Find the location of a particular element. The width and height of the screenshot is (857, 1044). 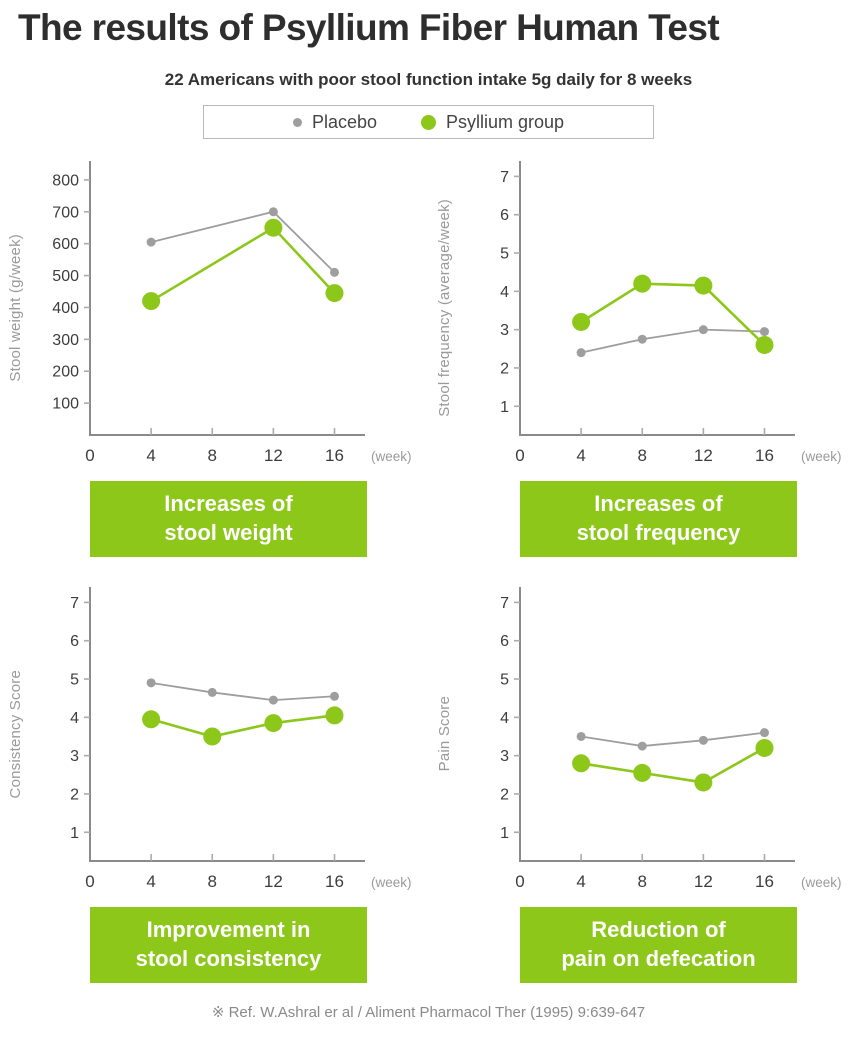

svg-text: 600 is located at coordinates (65, 244).